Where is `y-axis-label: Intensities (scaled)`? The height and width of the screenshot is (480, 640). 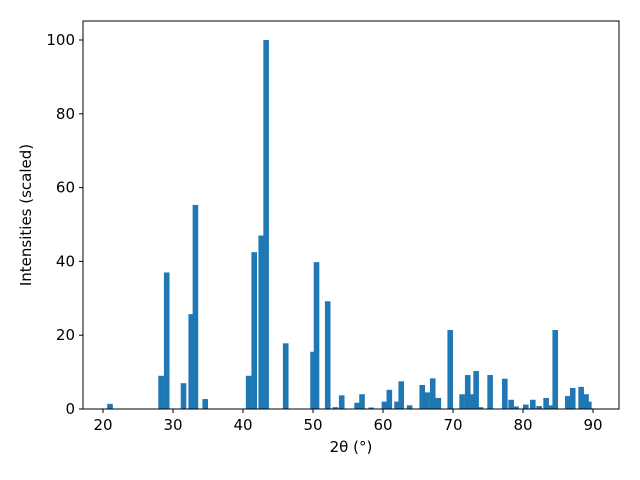
y-axis-label: Intensities (scaled) is located at coordinates (26, 215).